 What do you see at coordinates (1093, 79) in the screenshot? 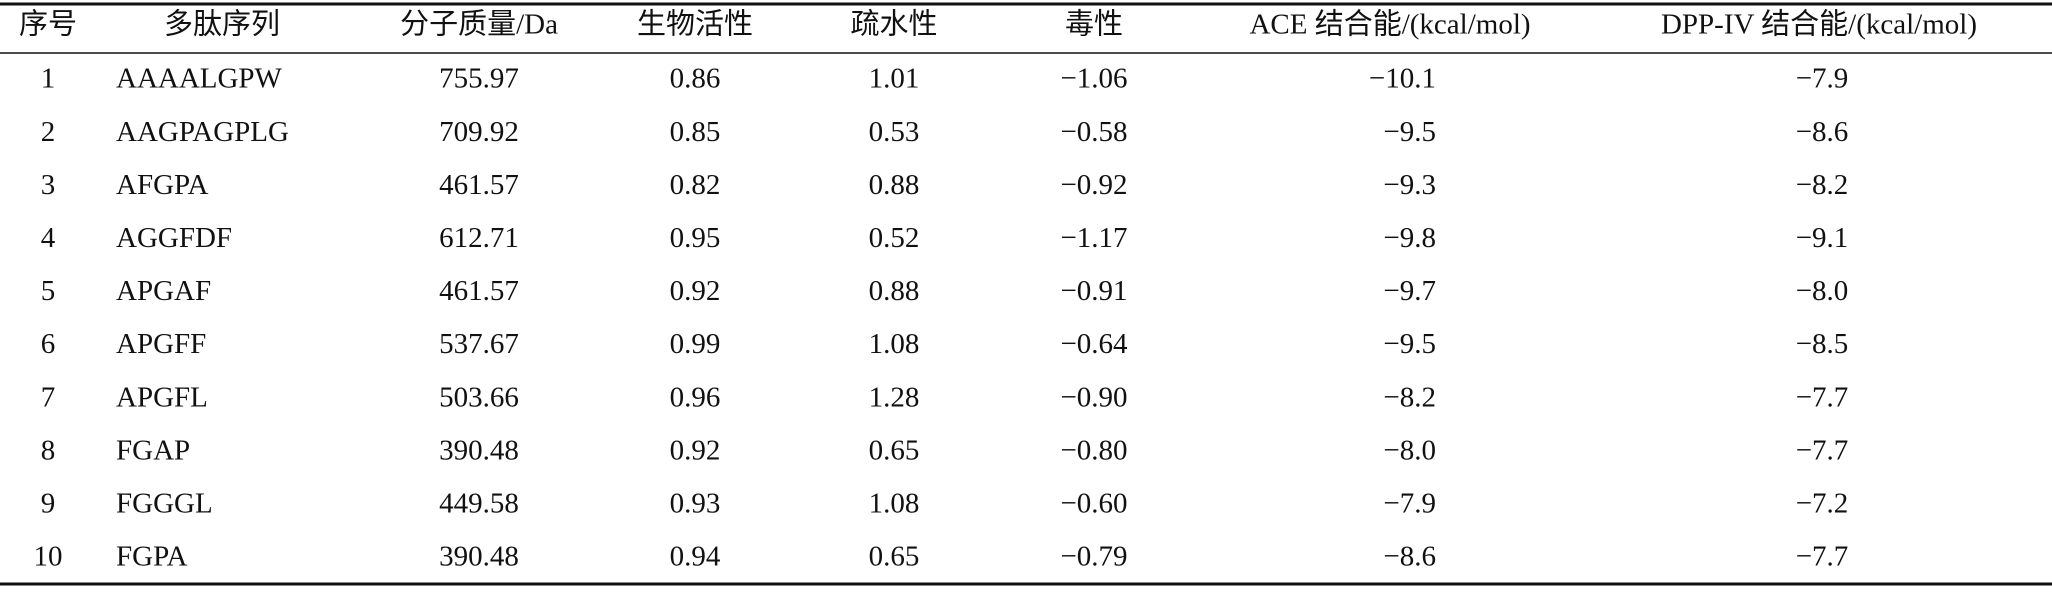
I see `table-cell: −1.06` at bounding box center [1093, 79].